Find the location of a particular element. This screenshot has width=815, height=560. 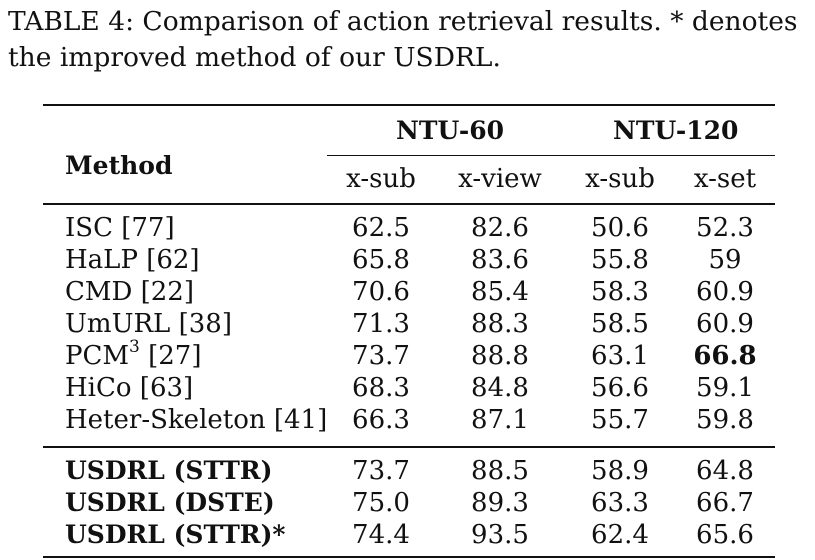

cell-value: 66.7 is located at coordinates (725, 503).